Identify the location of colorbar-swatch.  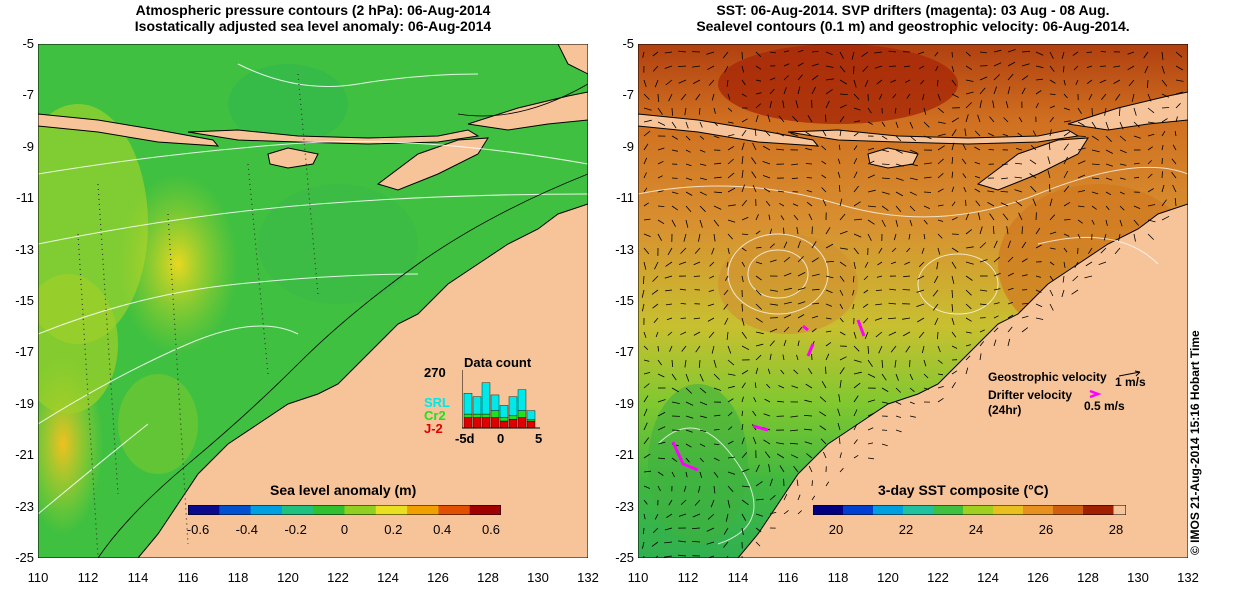
(1038, 510).